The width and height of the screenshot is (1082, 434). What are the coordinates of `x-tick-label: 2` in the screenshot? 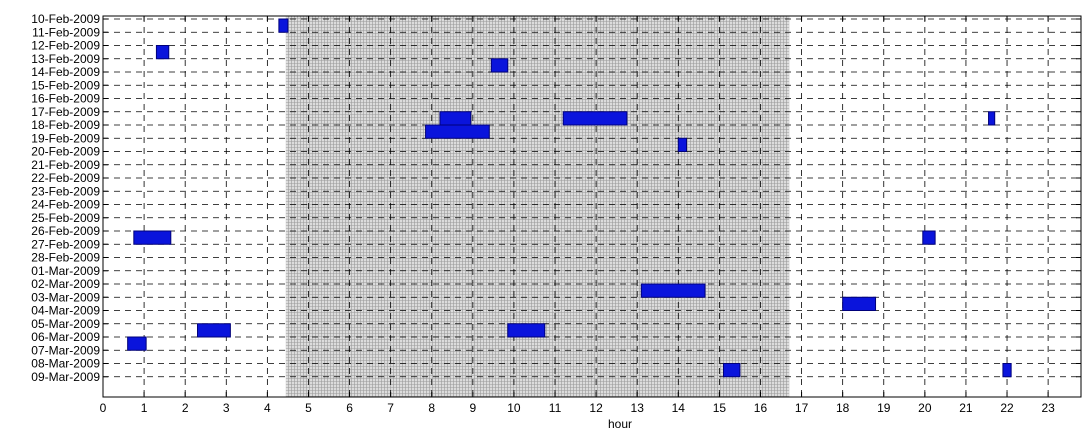 It's located at (185, 408).